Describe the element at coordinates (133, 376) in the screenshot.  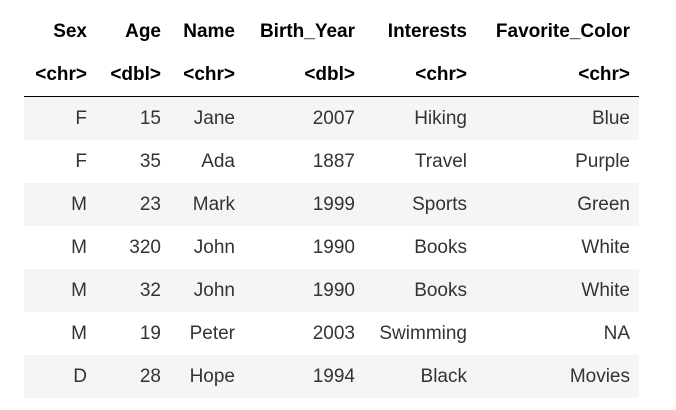
I see `cell-age: 28` at that location.